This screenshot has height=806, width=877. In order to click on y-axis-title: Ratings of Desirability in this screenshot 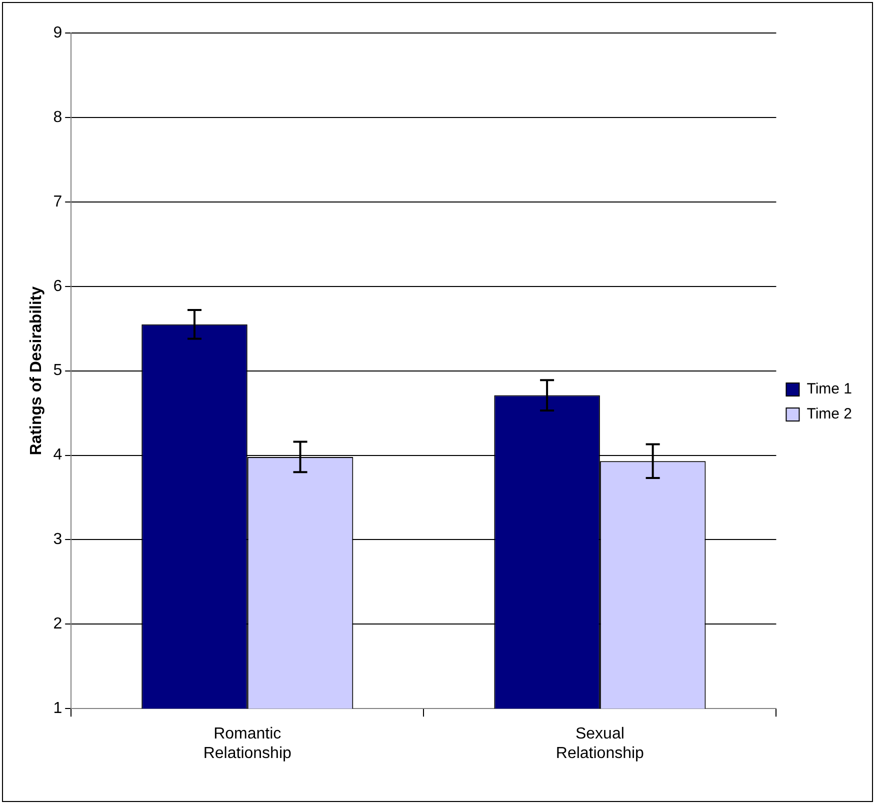, I will do `click(37, 371)`.